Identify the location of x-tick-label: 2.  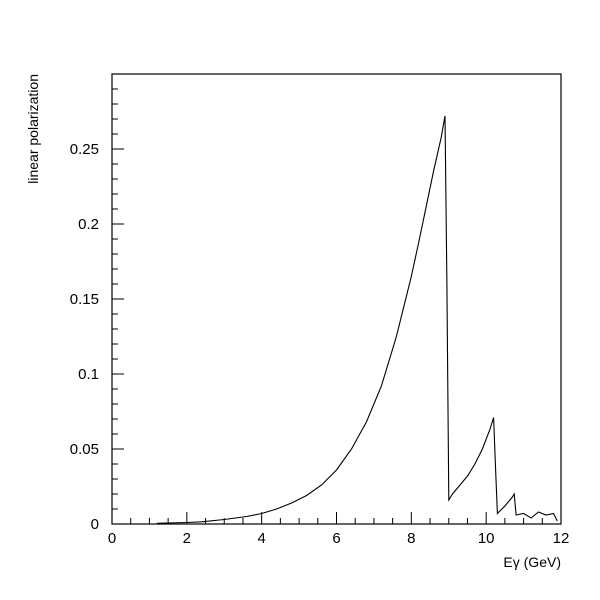
(187, 538).